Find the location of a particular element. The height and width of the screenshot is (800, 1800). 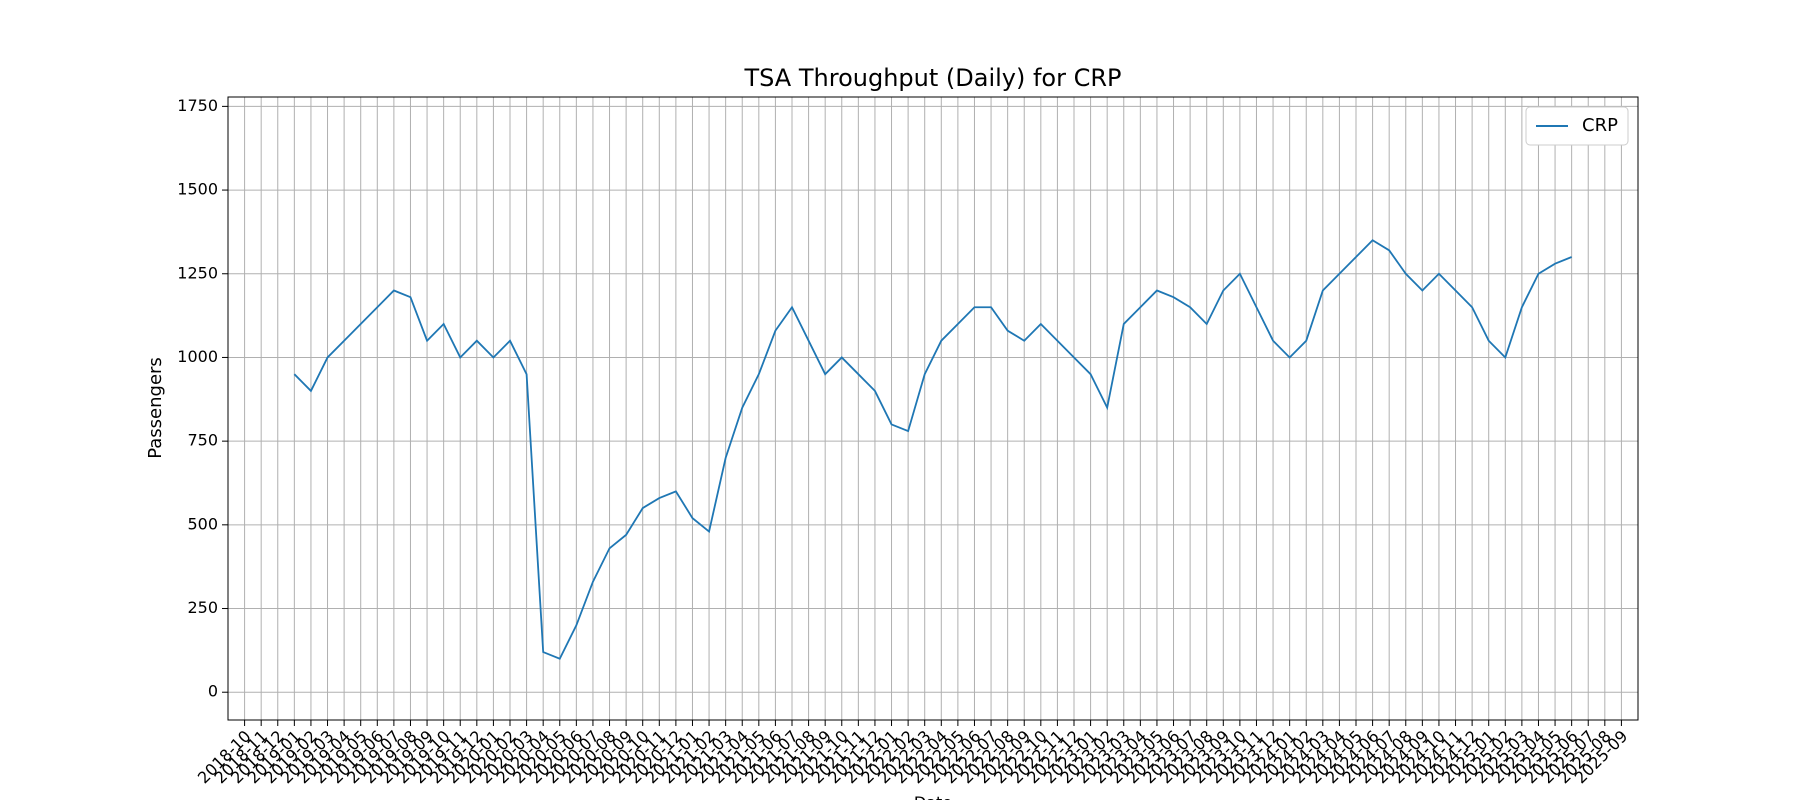

y-tick-label: 0 is located at coordinates (213, 691).